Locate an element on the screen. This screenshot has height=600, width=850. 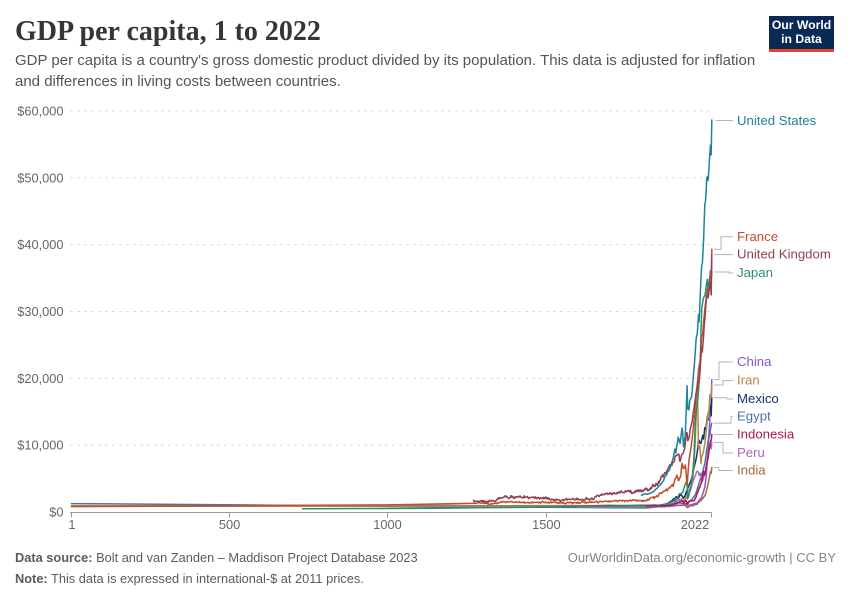
svg-text: $20,000 is located at coordinates (40, 378).